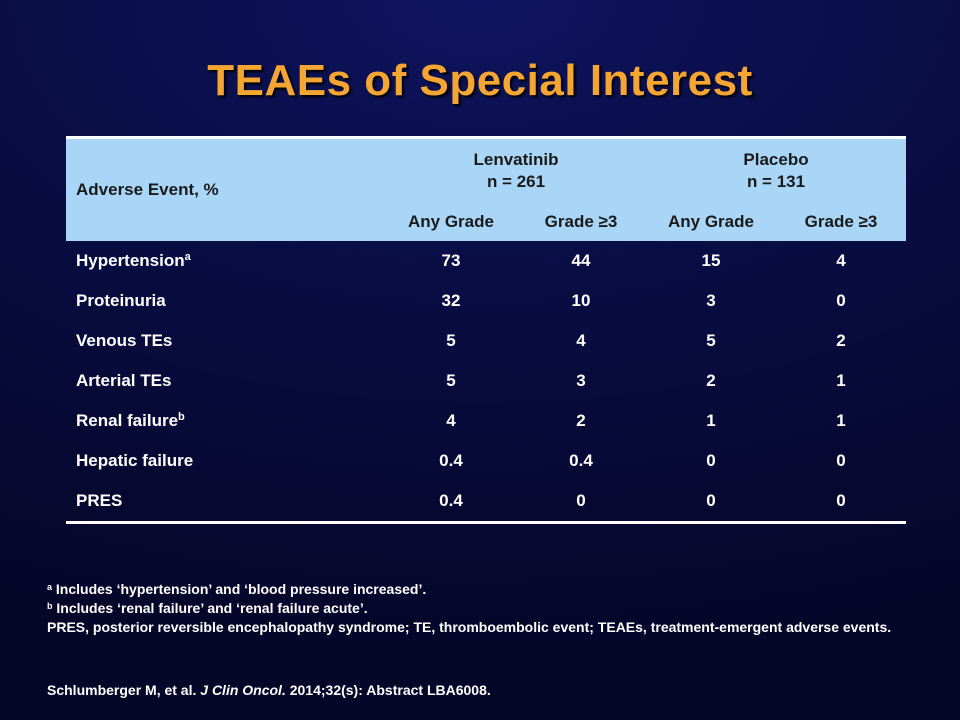  What do you see at coordinates (486, 381) in the screenshot?
I see `table-row: Arterial TEs 5 3 2 1` at bounding box center [486, 381].